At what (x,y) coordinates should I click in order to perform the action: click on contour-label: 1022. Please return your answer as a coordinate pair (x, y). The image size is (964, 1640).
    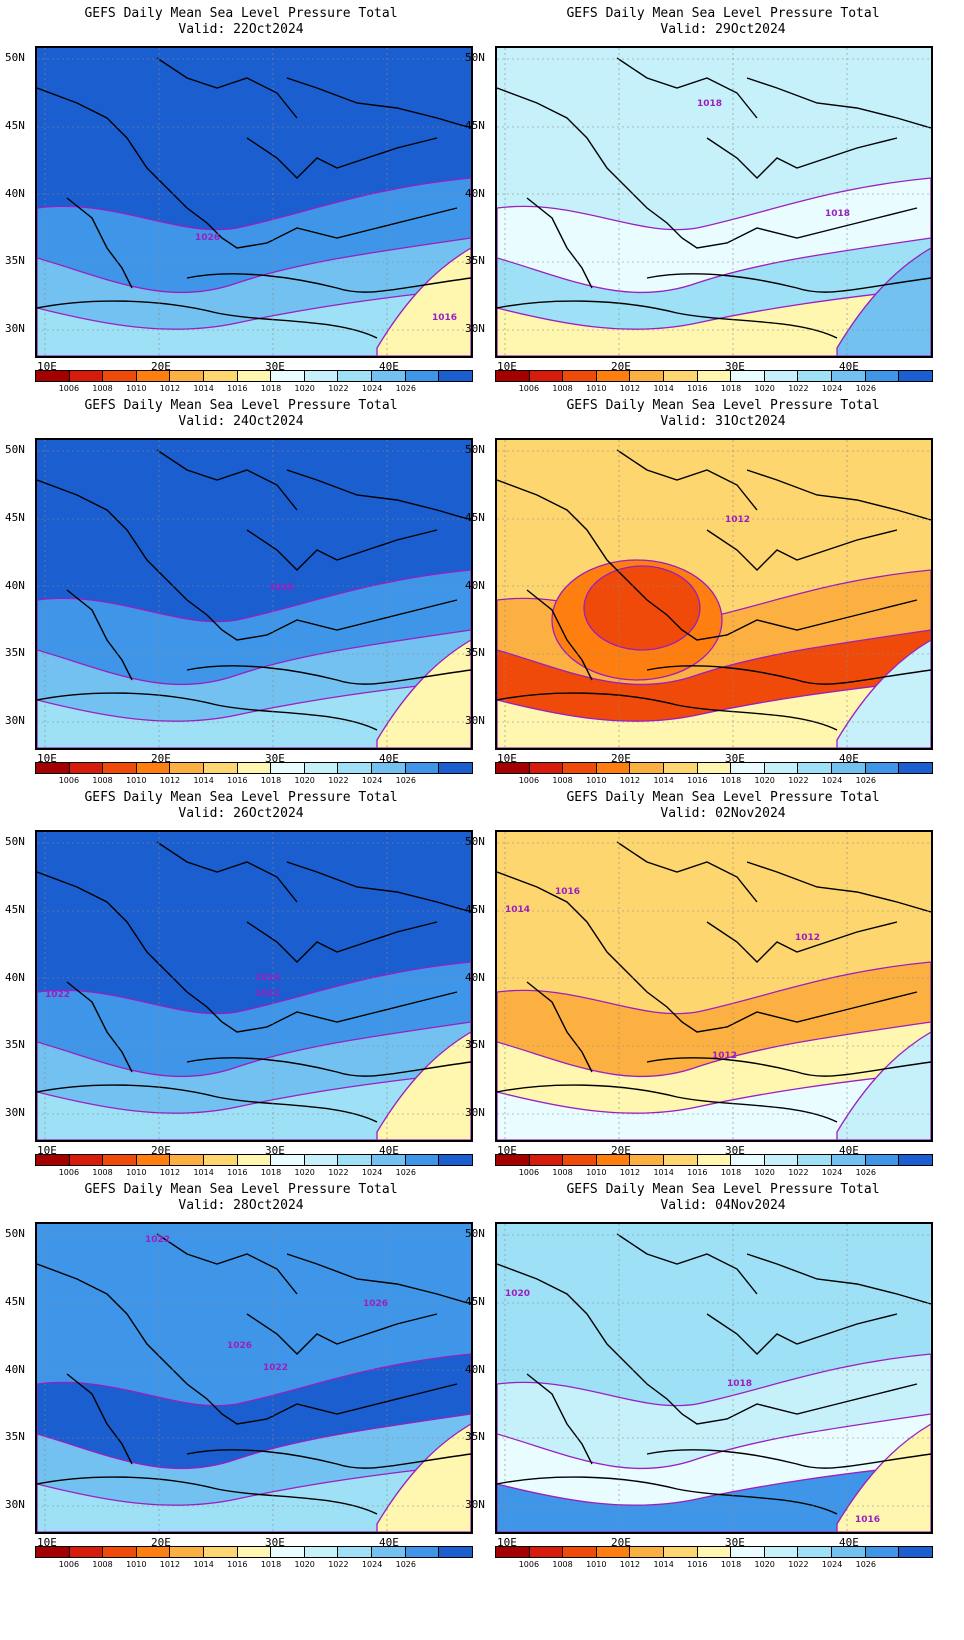
    Looking at the image, I should click on (157, 1240).